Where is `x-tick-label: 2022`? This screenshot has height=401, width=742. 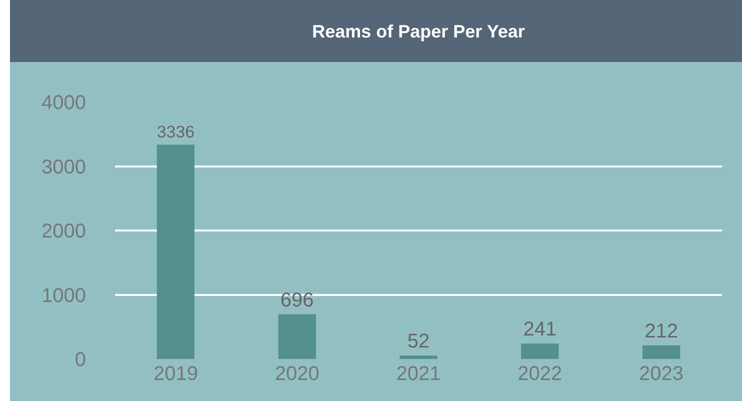
x-tick-label: 2022 is located at coordinates (540, 374).